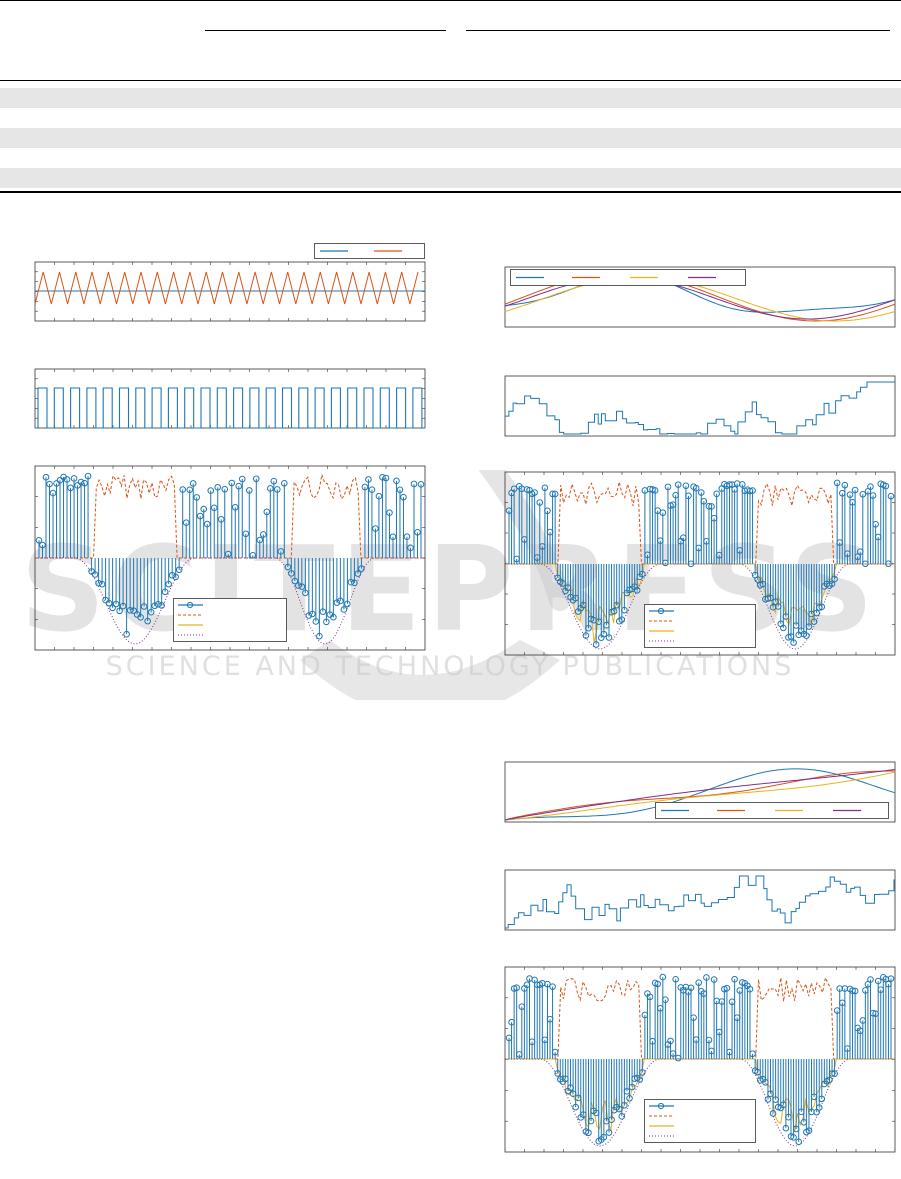  Describe the element at coordinates (700, 1059) in the screenshot. I see `right-bottom-plot-stem` at that location.